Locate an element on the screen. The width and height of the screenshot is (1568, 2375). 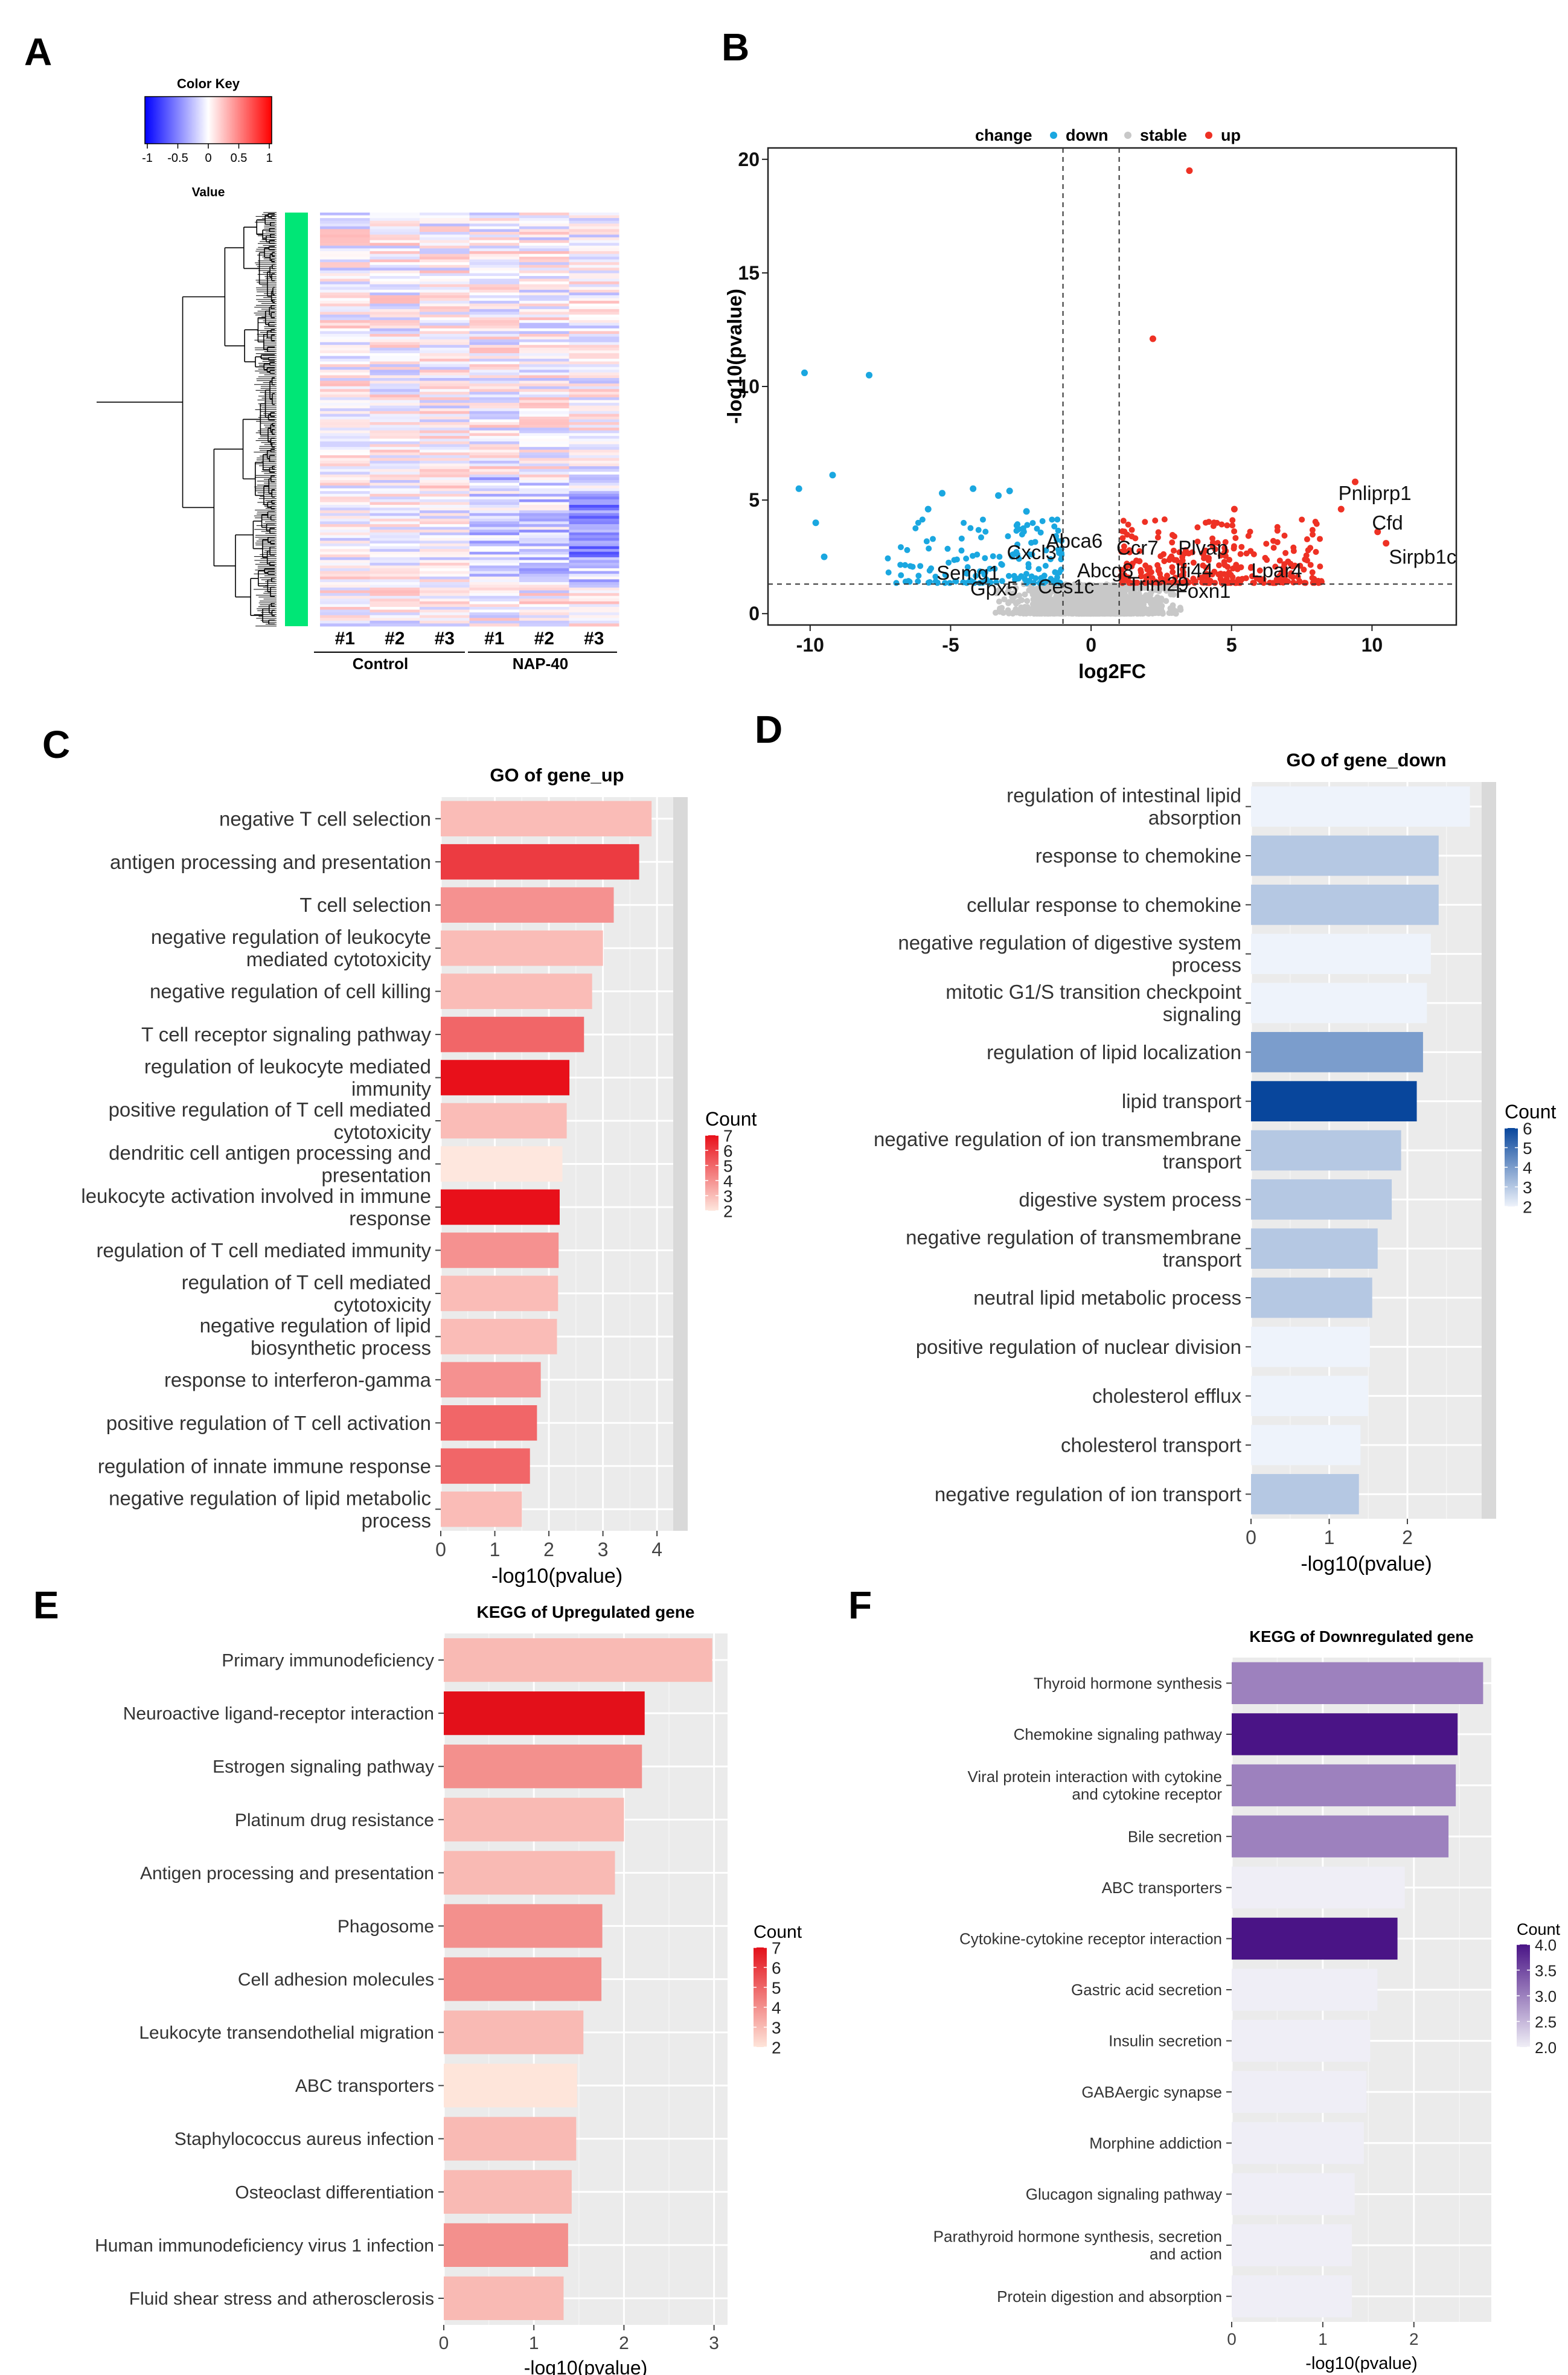
gene-label: Abcg8 is located at coordinates (1105, 570).